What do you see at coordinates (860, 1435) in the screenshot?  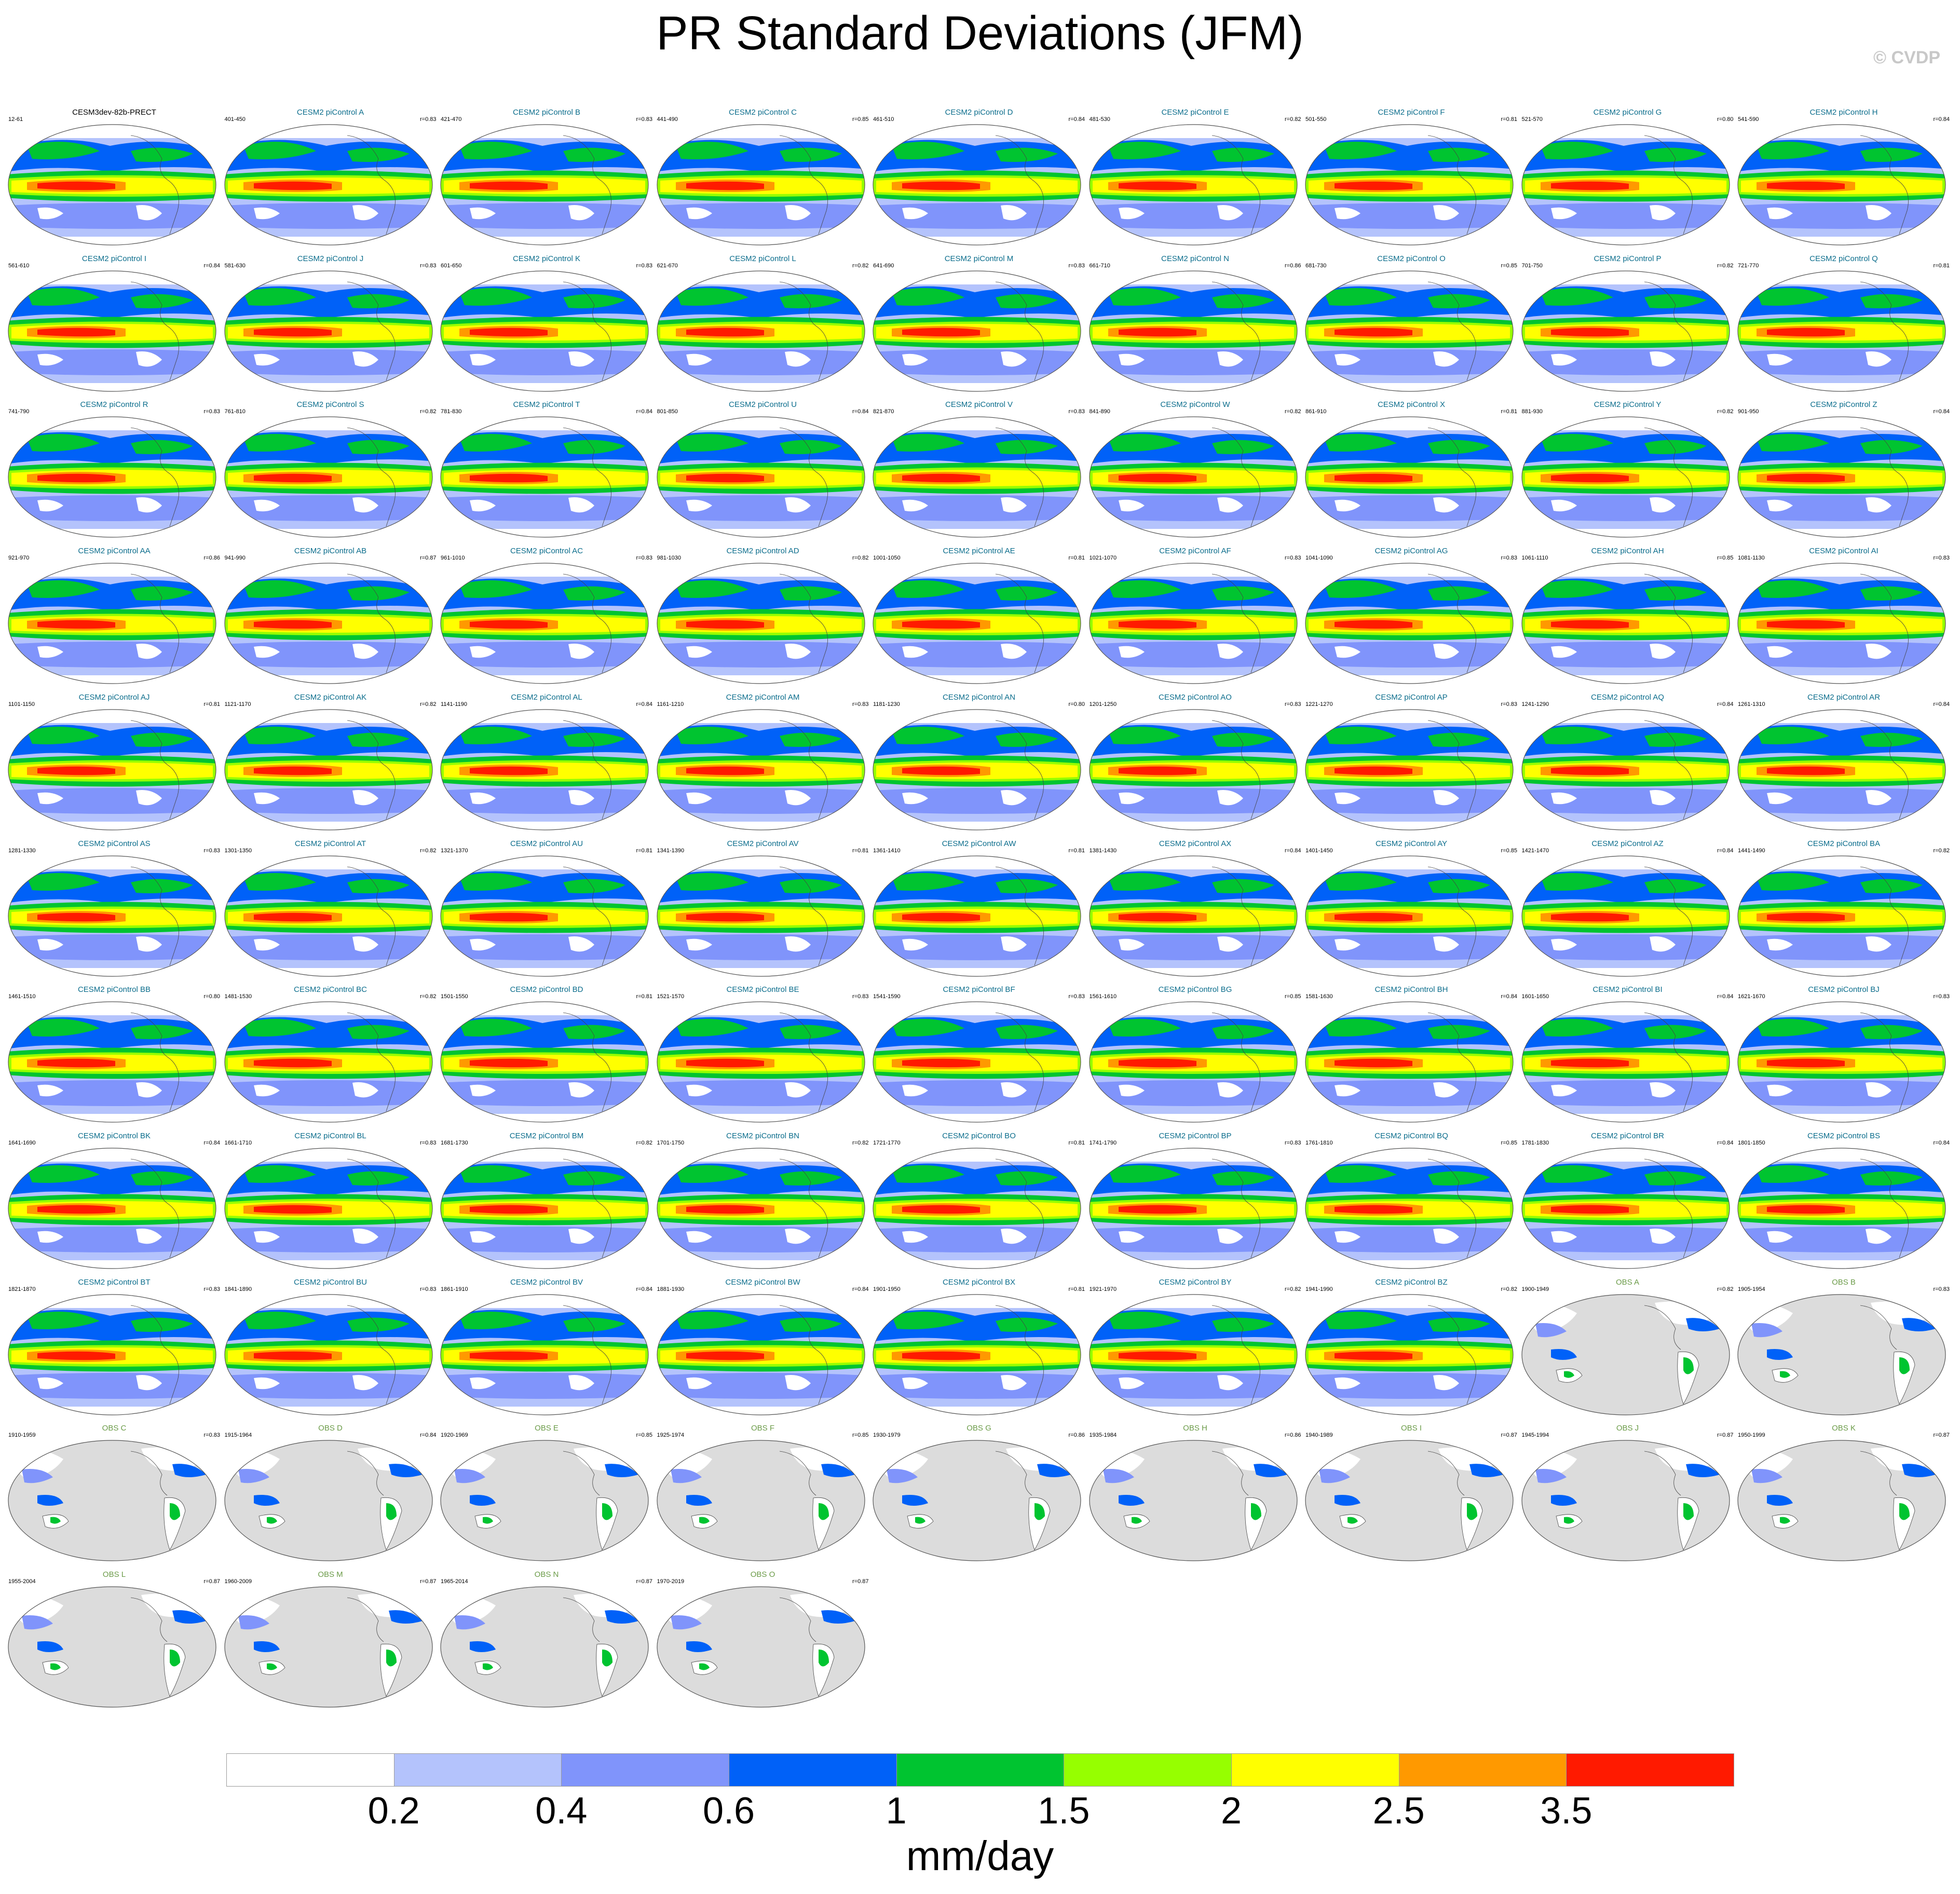 I see `panel-correlation: r=0.85` at bounding box center [860, 1435].